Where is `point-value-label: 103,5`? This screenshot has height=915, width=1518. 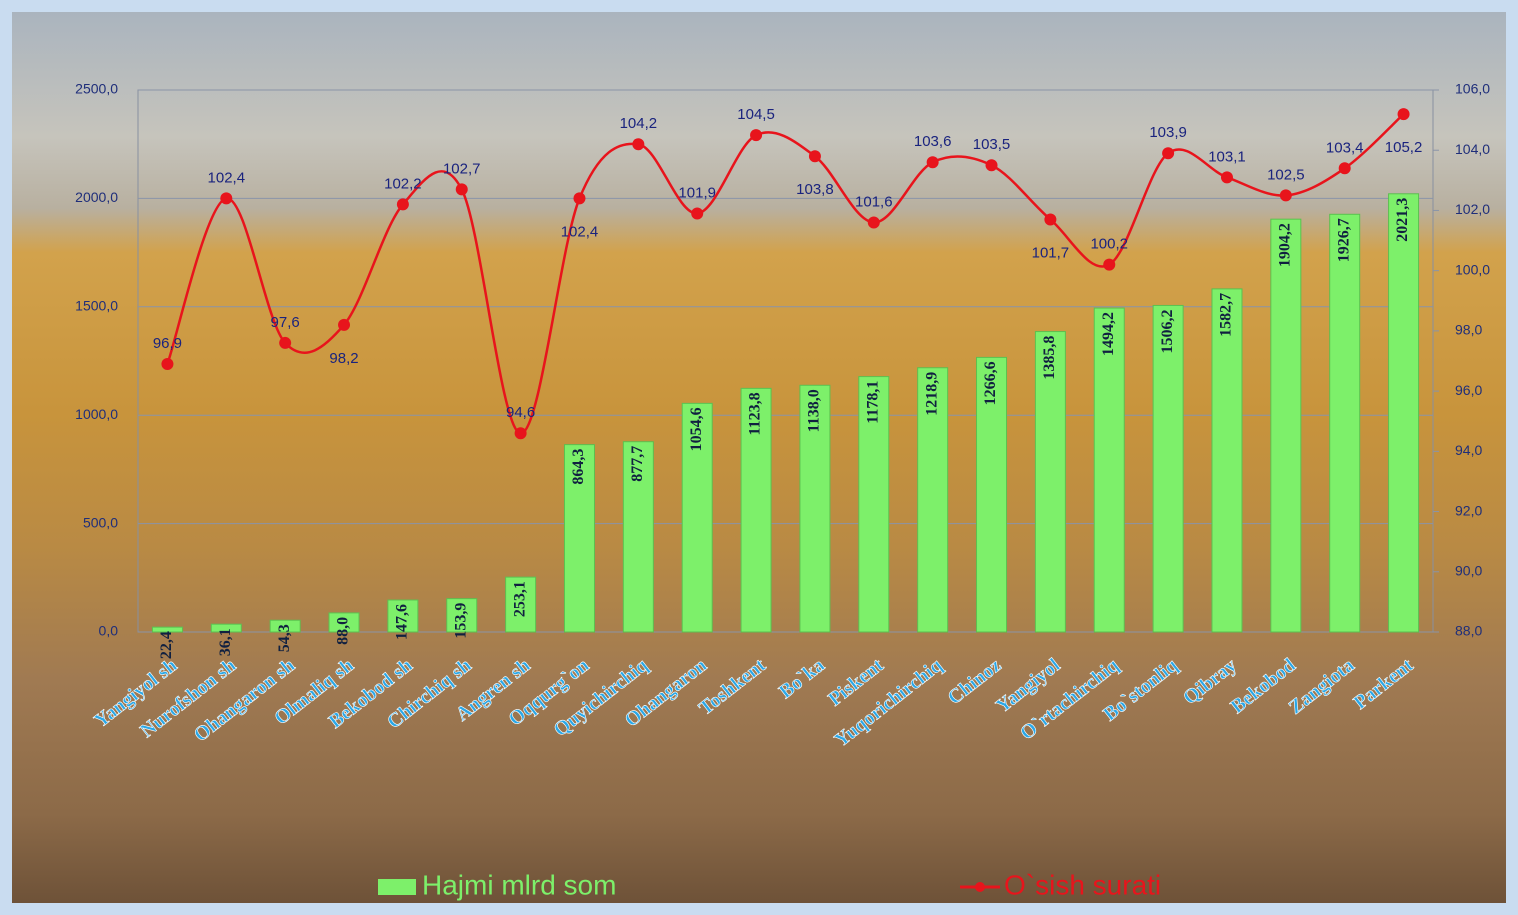 point-value-label: 103,5 is located at coordinates (992, 144).